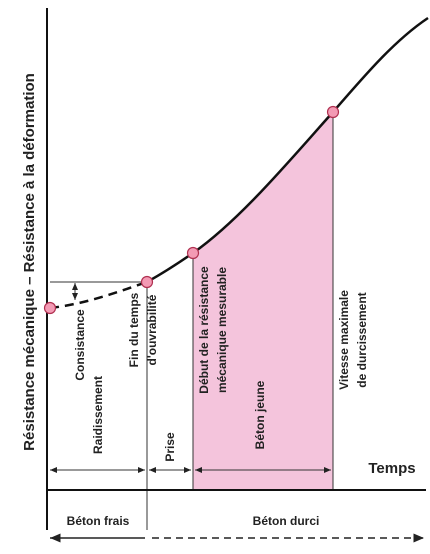  Describe the element at coordinates (170, 447) in the screenshot. I see `phase-label: Prise` at that location.